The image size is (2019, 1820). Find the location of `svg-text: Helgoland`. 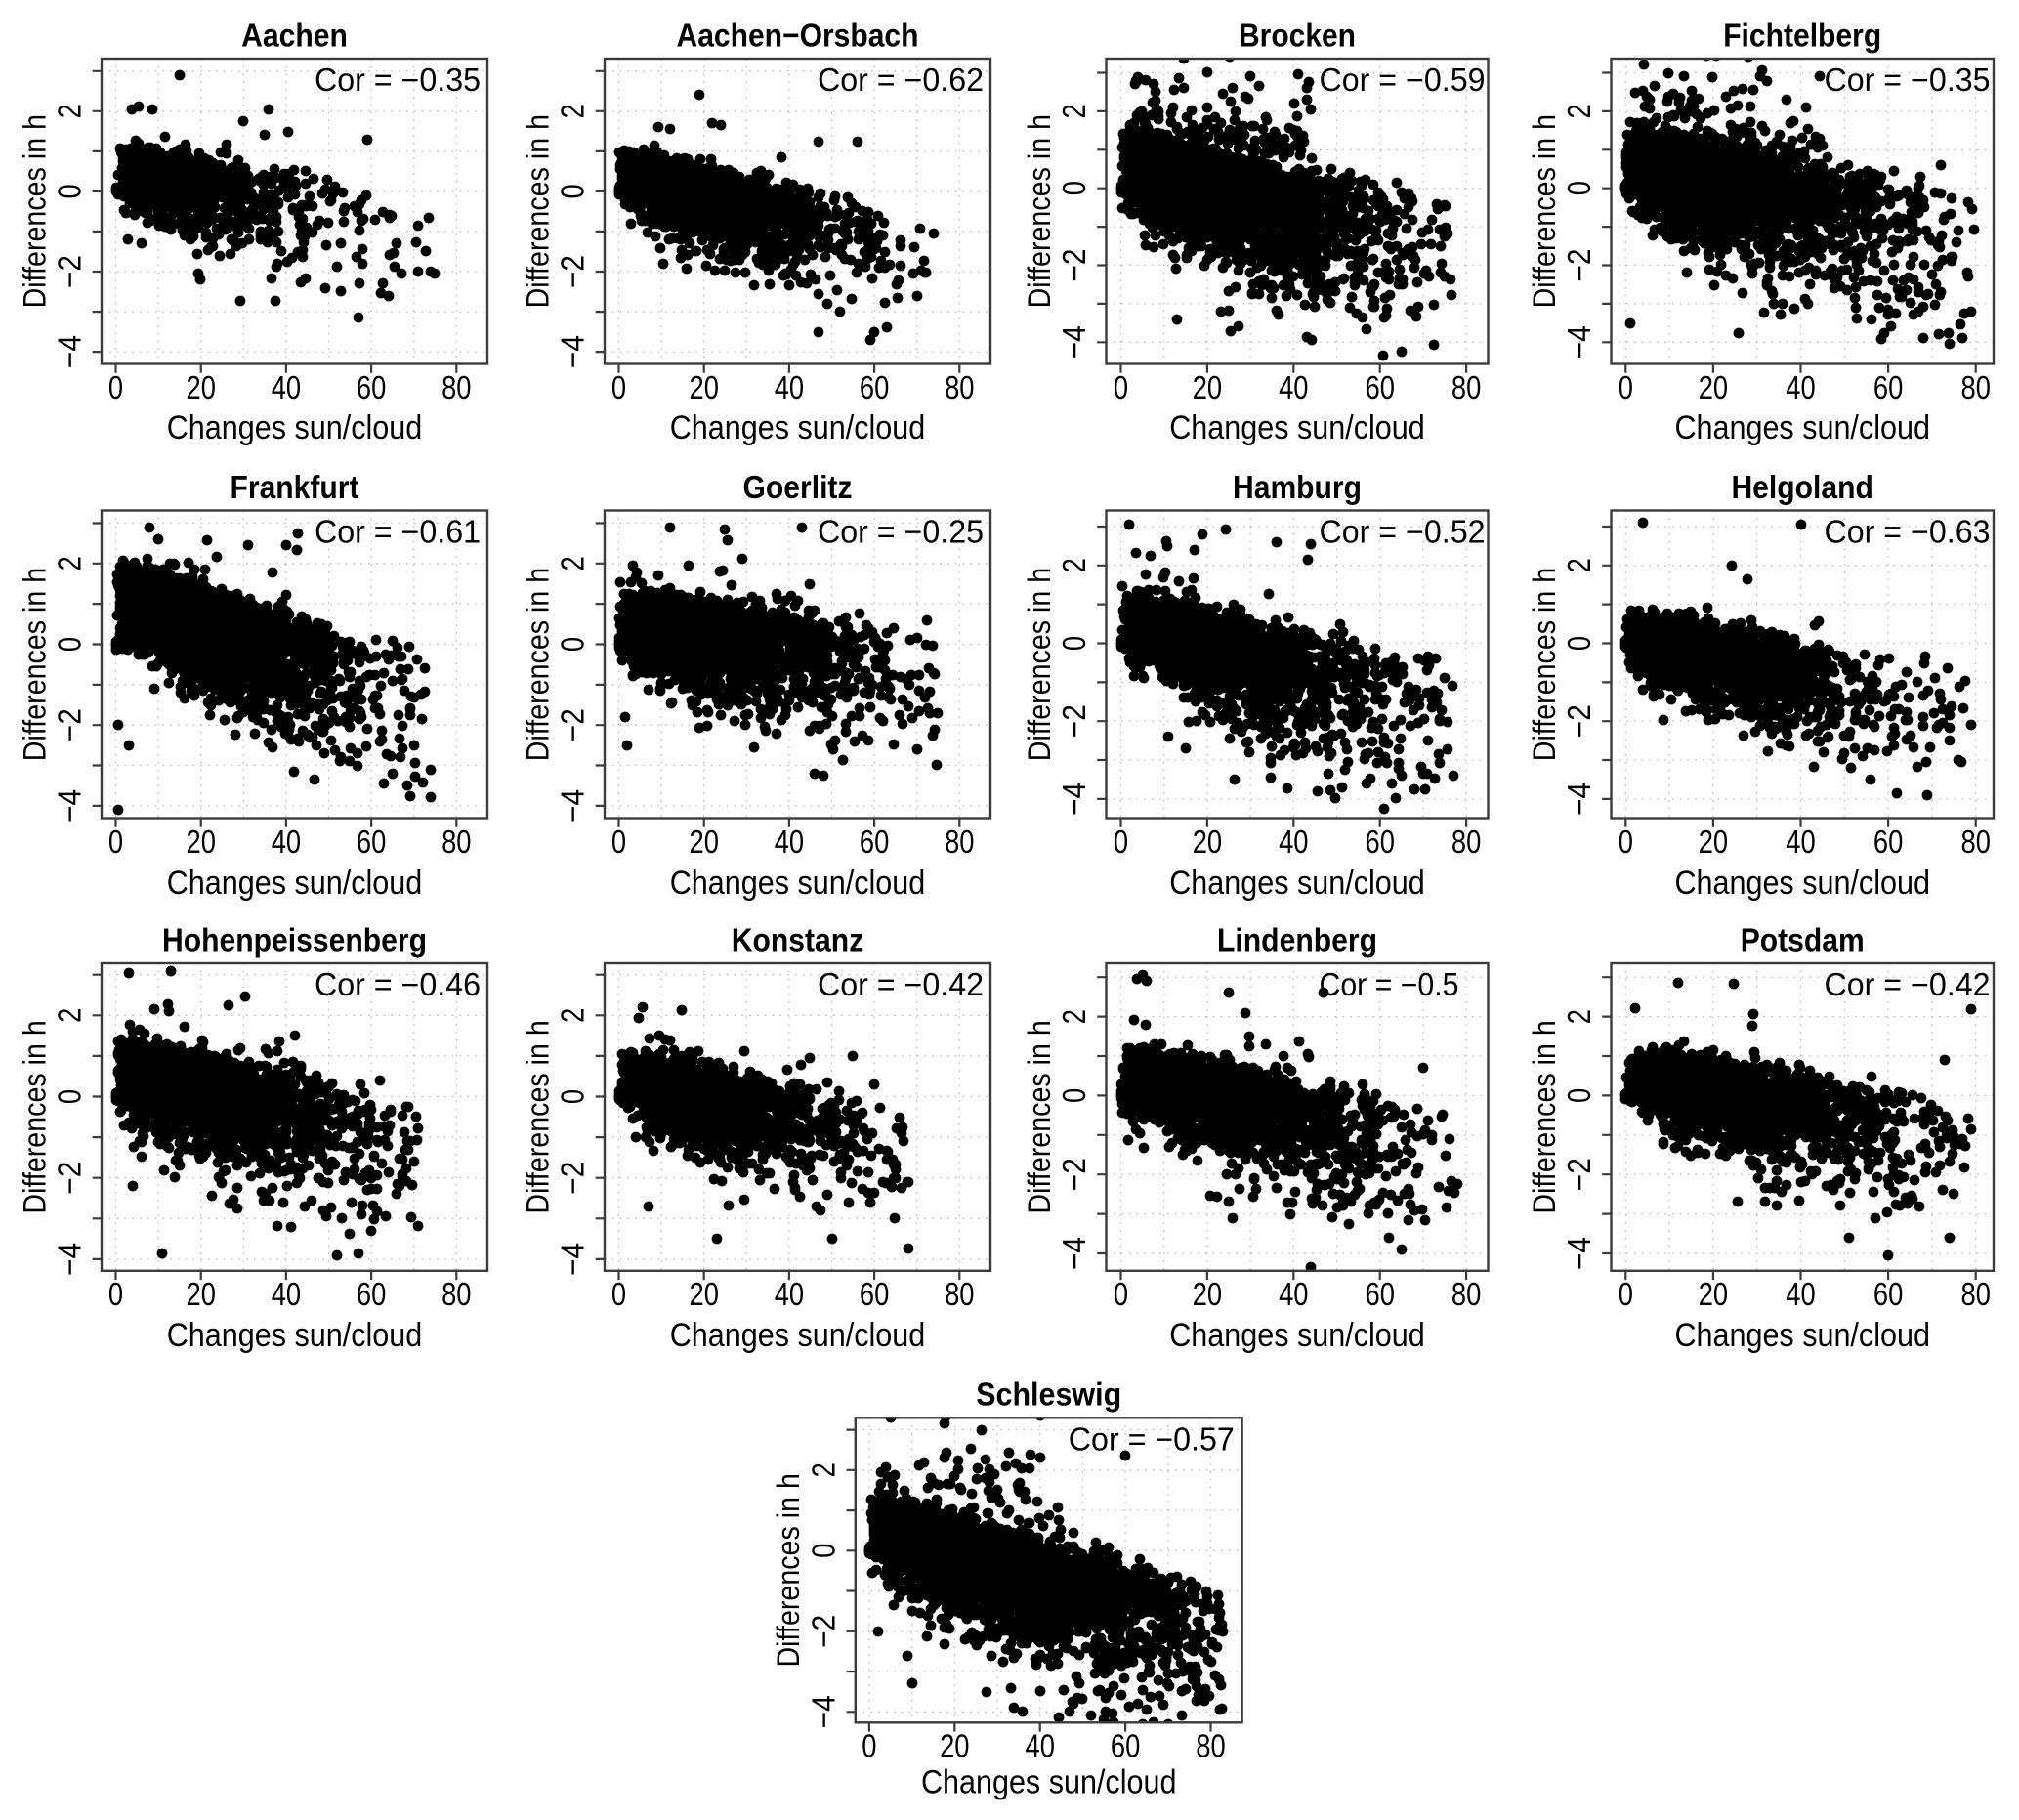

svg-text: Helgoland is located at coordinates (1802, 488).